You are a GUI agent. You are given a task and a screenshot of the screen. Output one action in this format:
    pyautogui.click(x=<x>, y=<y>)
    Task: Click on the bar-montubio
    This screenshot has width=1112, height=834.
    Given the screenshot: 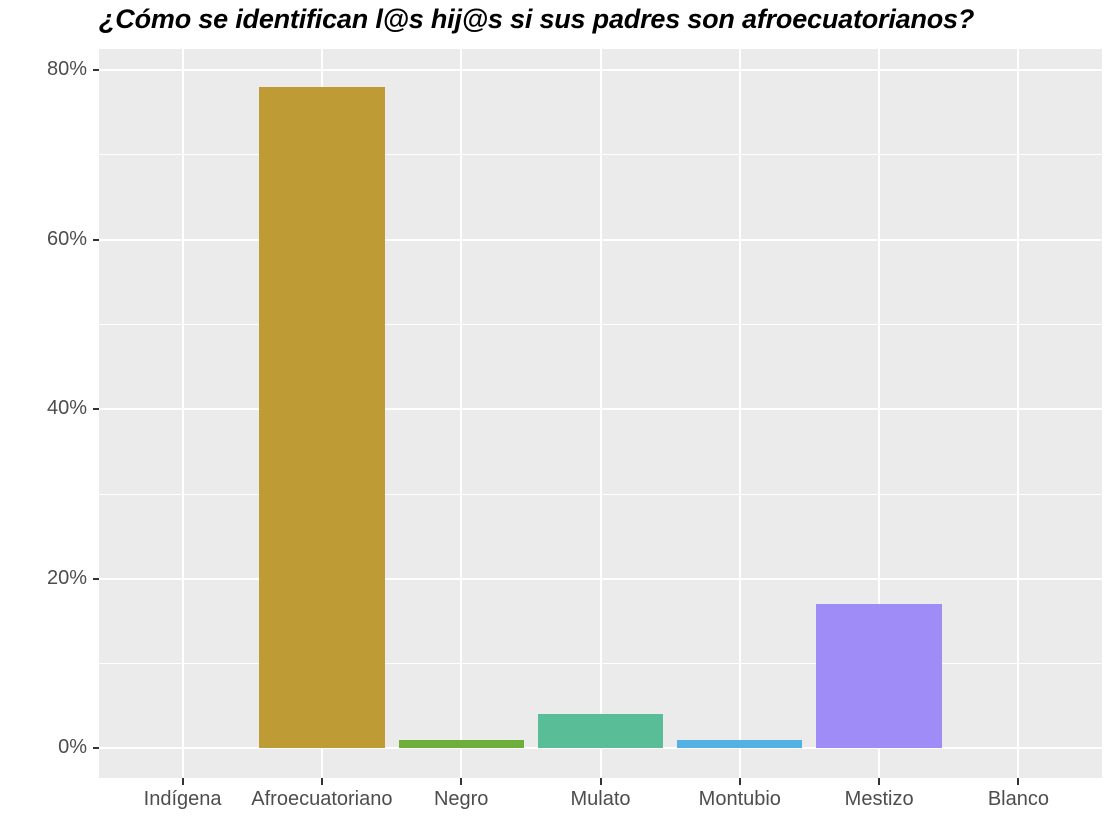 What is the action you would take?
    pyautogui.click(x=740, y=744)
    